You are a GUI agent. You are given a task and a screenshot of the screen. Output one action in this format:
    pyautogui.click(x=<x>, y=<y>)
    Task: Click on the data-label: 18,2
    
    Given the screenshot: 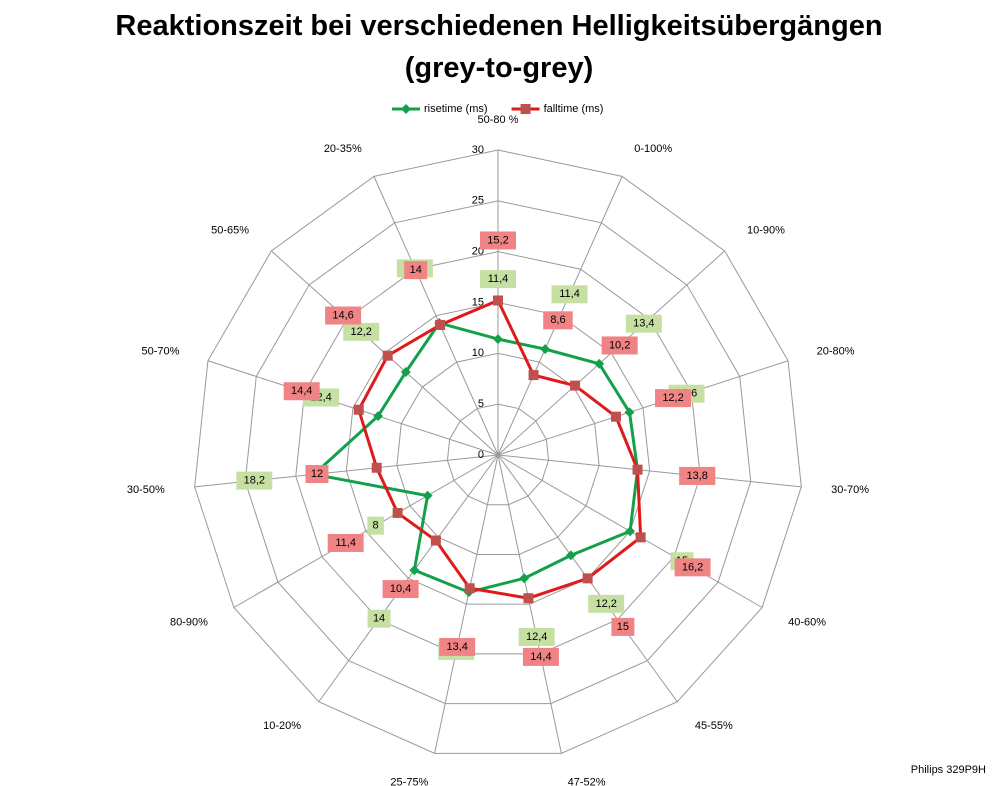 What is the action you would take?
    pyautogui.click(x=254, y=481)
    